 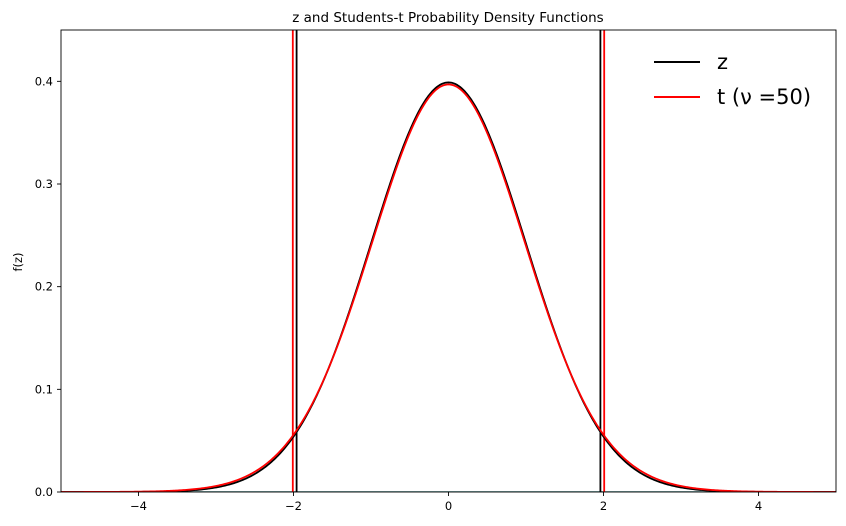 What do you see at coordinates (764, 97) in the screenshot?
I see `legend-label-t: t (ν =50)` at bounding box center [764, 97].